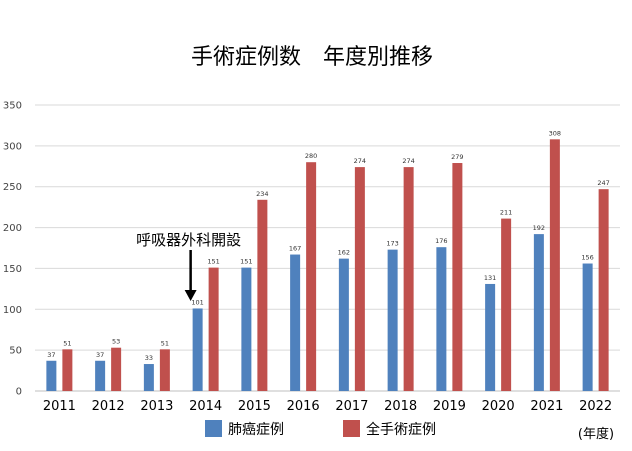 Image resolution: width=632 pixels, height=451 pixels. What do you see at coordinates (344, 253) in the screenshot?
I see `data-label: 162` at bounding box center [344, 253].